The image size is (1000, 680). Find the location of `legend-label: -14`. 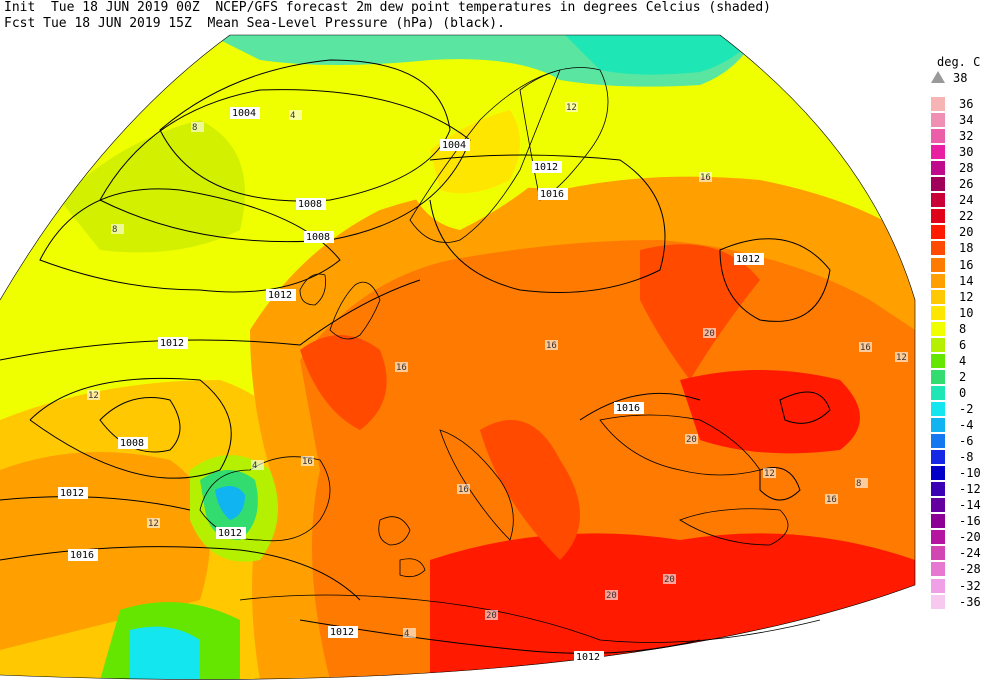

legend-label: -14 is located at coordinates (970, 505).